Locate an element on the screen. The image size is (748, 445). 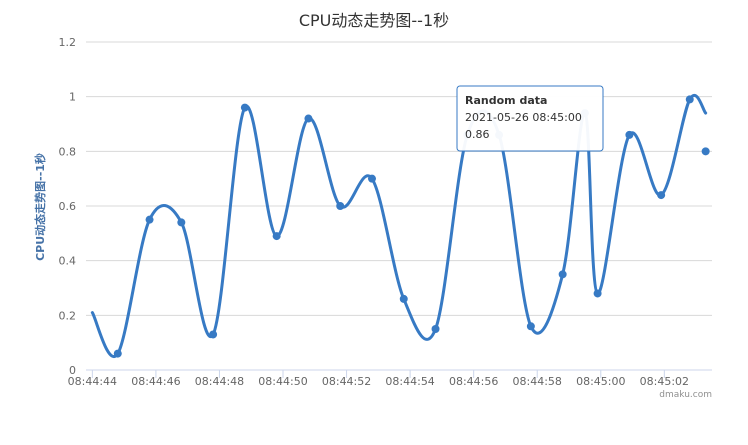
y-tick-label: 1 is located at coordinates (72, 97).